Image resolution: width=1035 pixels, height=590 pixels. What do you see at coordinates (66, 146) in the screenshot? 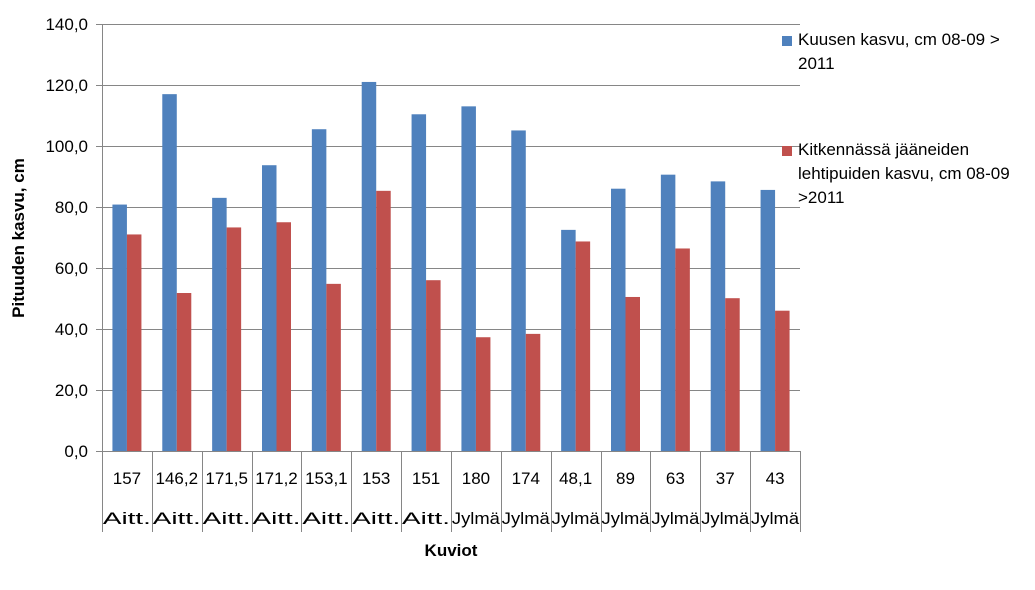
I see `y-tick-label: 100,0` at bounding box center [66, 146].